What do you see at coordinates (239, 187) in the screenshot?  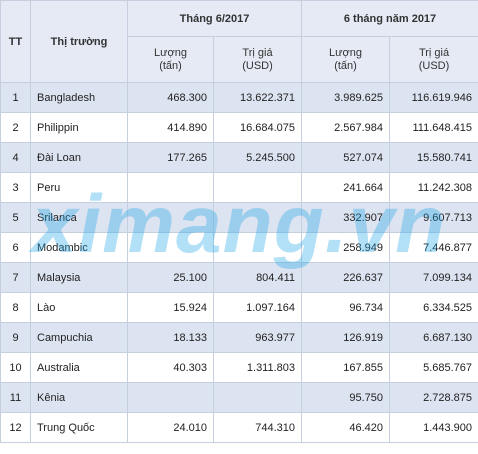 I see `table-row: 3 Peru 241.664 11.242.308` at bounding box center [239, 187].